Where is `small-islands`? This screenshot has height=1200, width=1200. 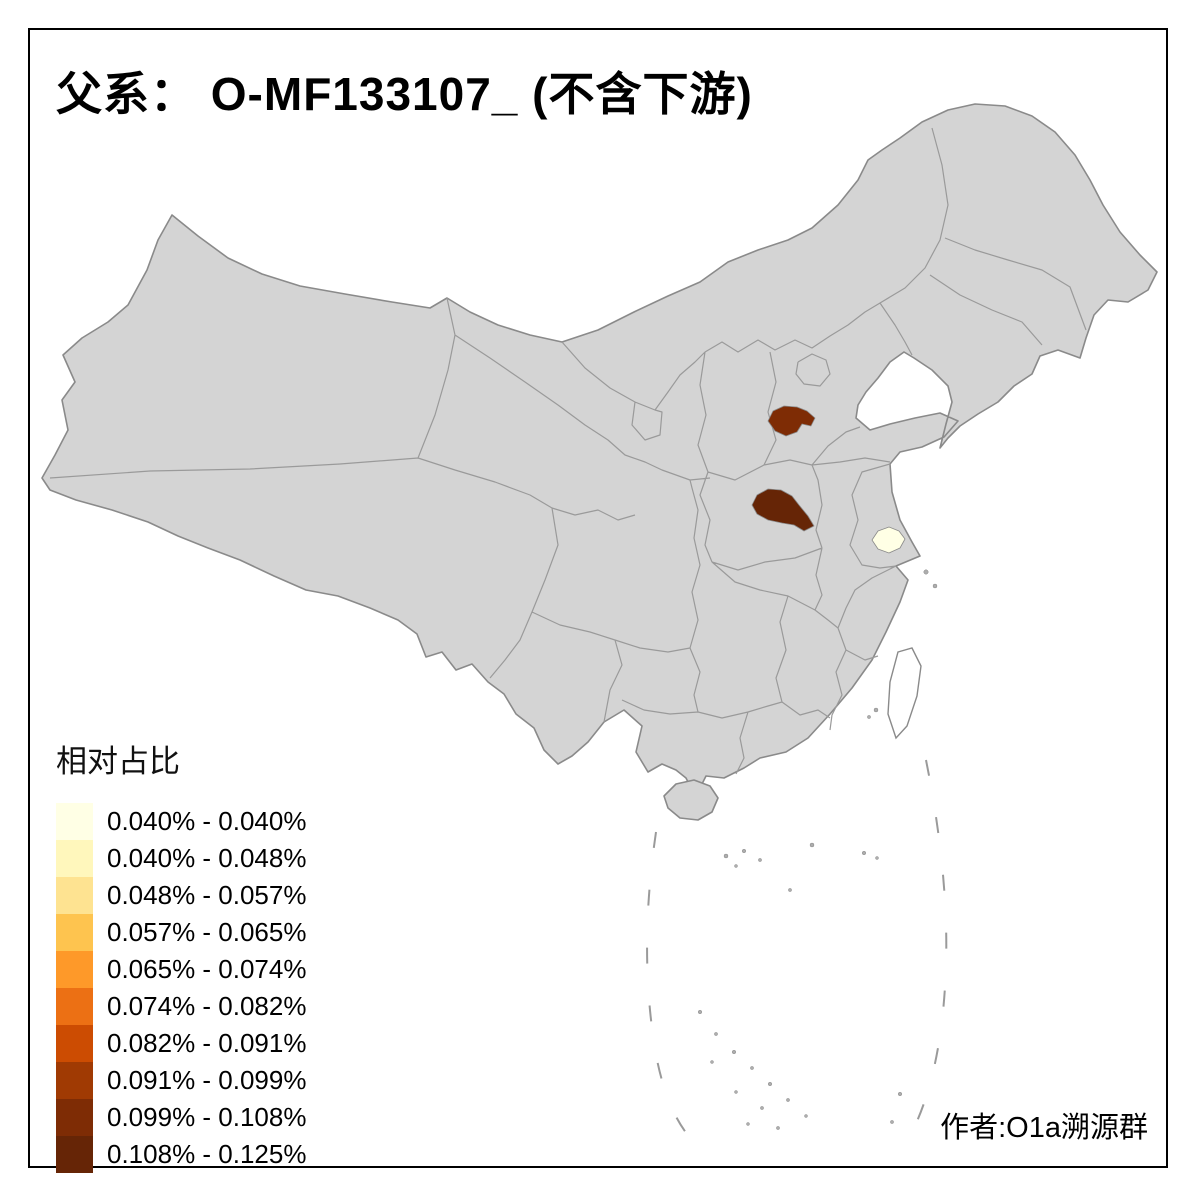
small-islands is located at coordinates (817, 849).